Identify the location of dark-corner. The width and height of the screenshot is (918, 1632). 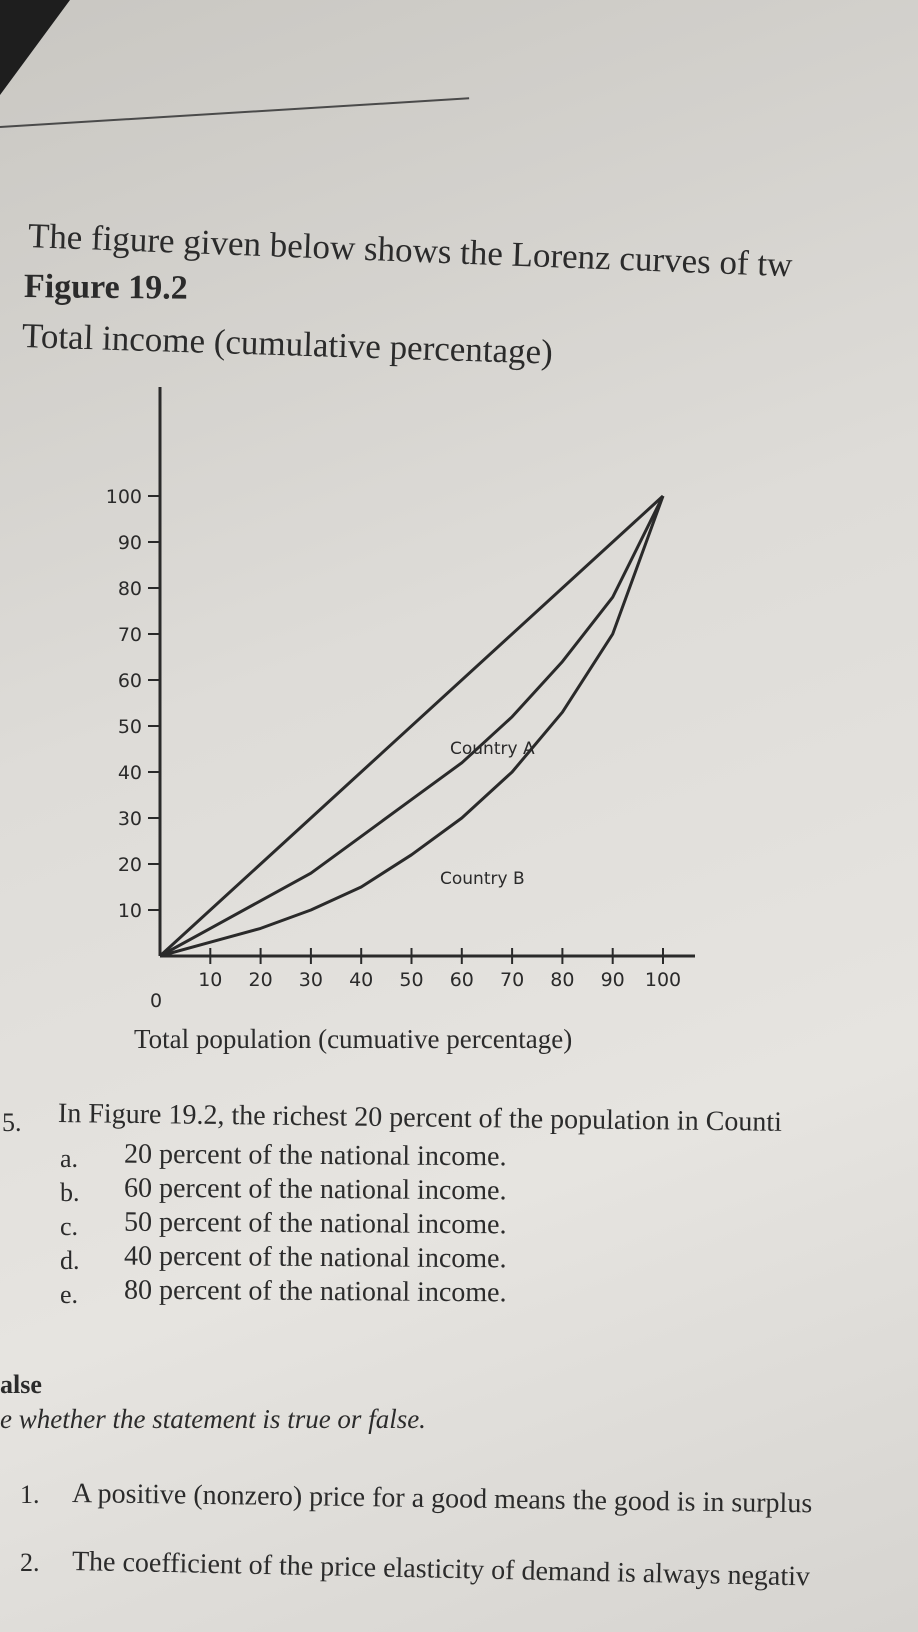
(35, 47).